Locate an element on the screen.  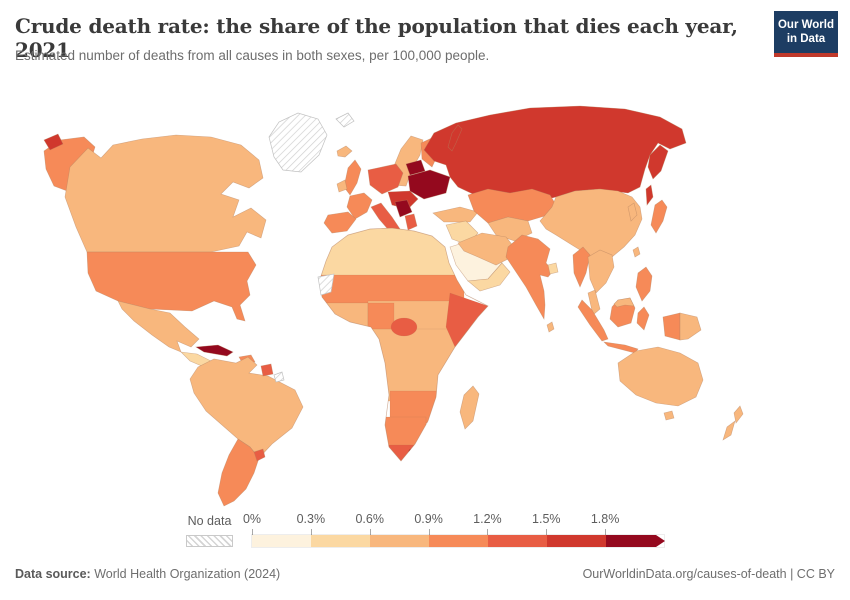
region-central-africa is located at coordinates (392, 365).